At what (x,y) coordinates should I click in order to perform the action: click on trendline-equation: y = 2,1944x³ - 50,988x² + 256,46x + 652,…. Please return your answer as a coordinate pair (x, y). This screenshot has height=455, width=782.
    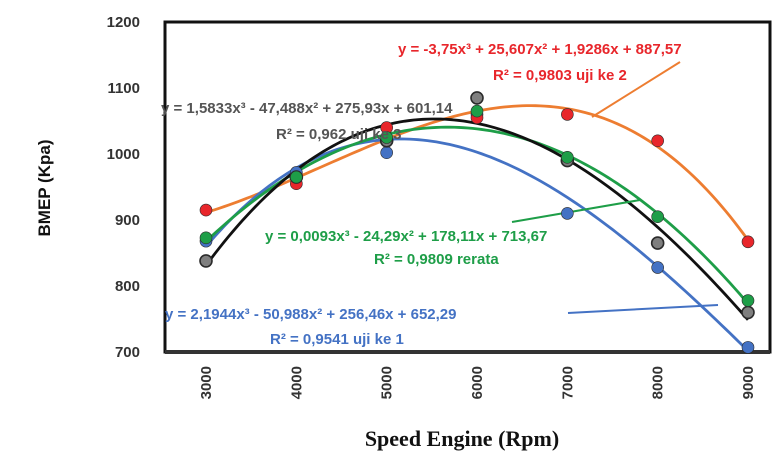
    Looking at the image, I should click on (311, 314).